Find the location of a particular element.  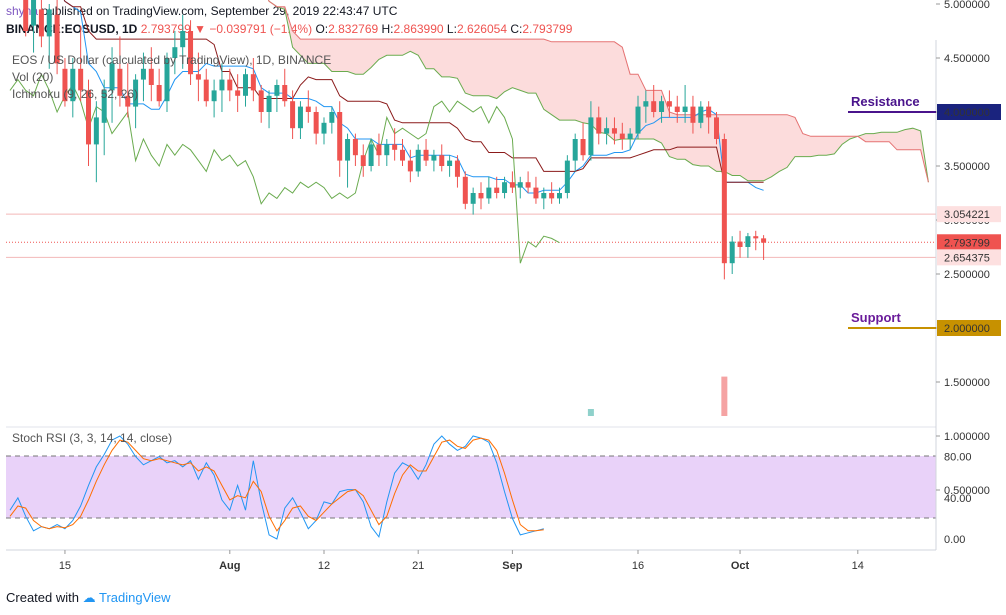

last-price-value: 2.793799 is located at coordinates (967, 243).